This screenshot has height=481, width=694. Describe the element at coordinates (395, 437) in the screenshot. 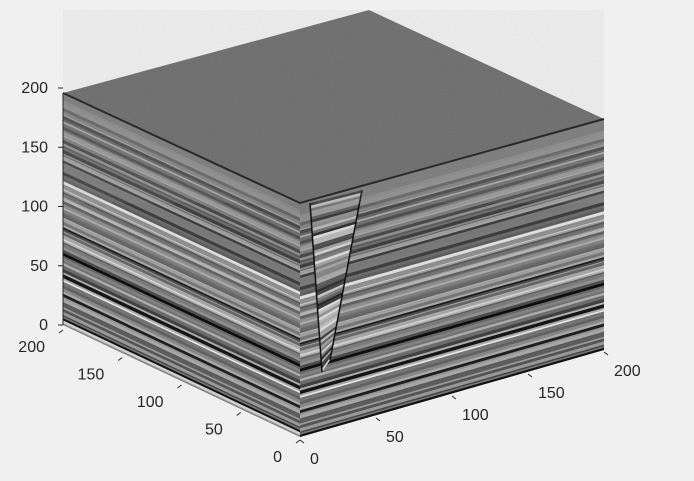

I see `x-tick-label: 50` at that location.